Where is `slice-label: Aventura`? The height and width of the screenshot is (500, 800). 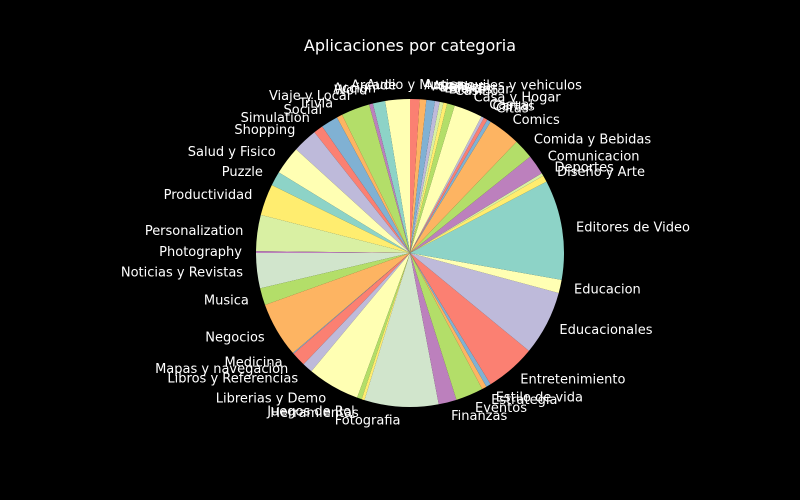 slice-label: Aventura is located at coordinates (462, 87).